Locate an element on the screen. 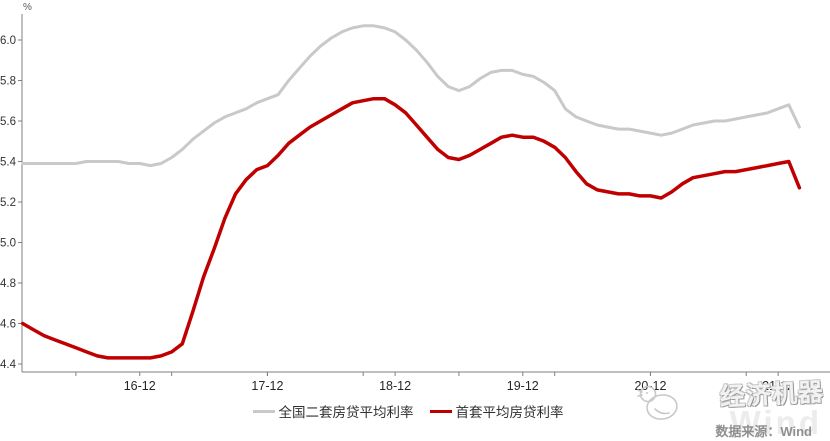 This screenshot has width=830, height=441. x-tick-label: 18-12 is located at coordinates (395, 386).